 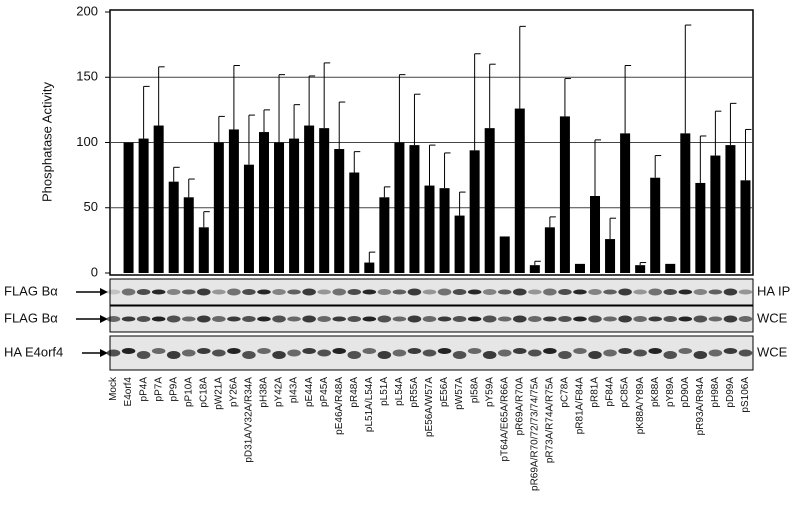 What do you see at coordinates (203, 392) in the screenshot?
I see `x-tick-label: pC18A` at bounding box center [203, 392].